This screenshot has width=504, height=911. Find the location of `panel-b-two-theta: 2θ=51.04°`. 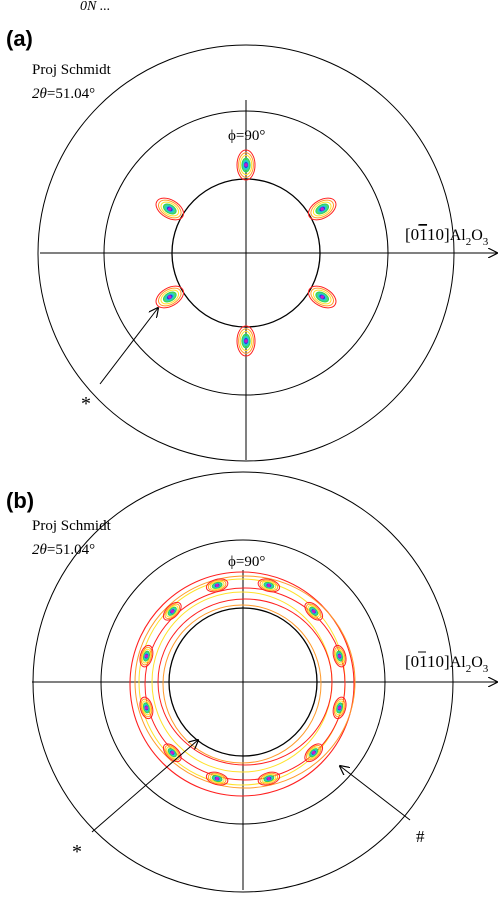

panel-b-two-theta: 2θ=51.04° is located at coordinates (63, 550).